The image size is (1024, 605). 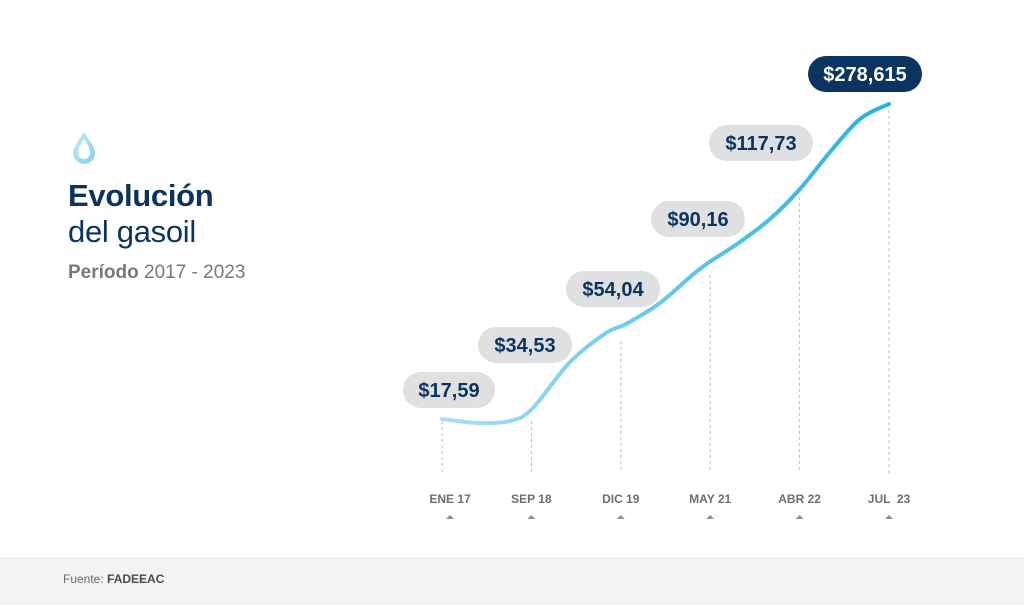 I want to click on data-label-text: $117,73, so click(x=760, y=144).